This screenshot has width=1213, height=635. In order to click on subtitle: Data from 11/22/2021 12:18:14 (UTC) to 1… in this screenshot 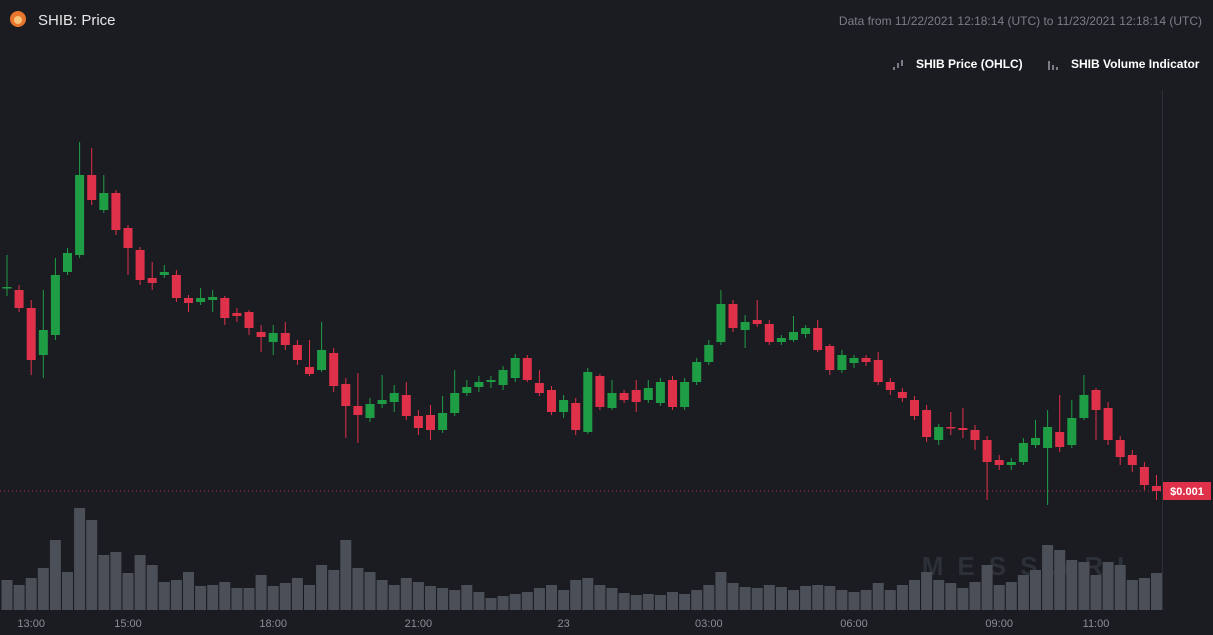, I will do `click(1020, 21)`.